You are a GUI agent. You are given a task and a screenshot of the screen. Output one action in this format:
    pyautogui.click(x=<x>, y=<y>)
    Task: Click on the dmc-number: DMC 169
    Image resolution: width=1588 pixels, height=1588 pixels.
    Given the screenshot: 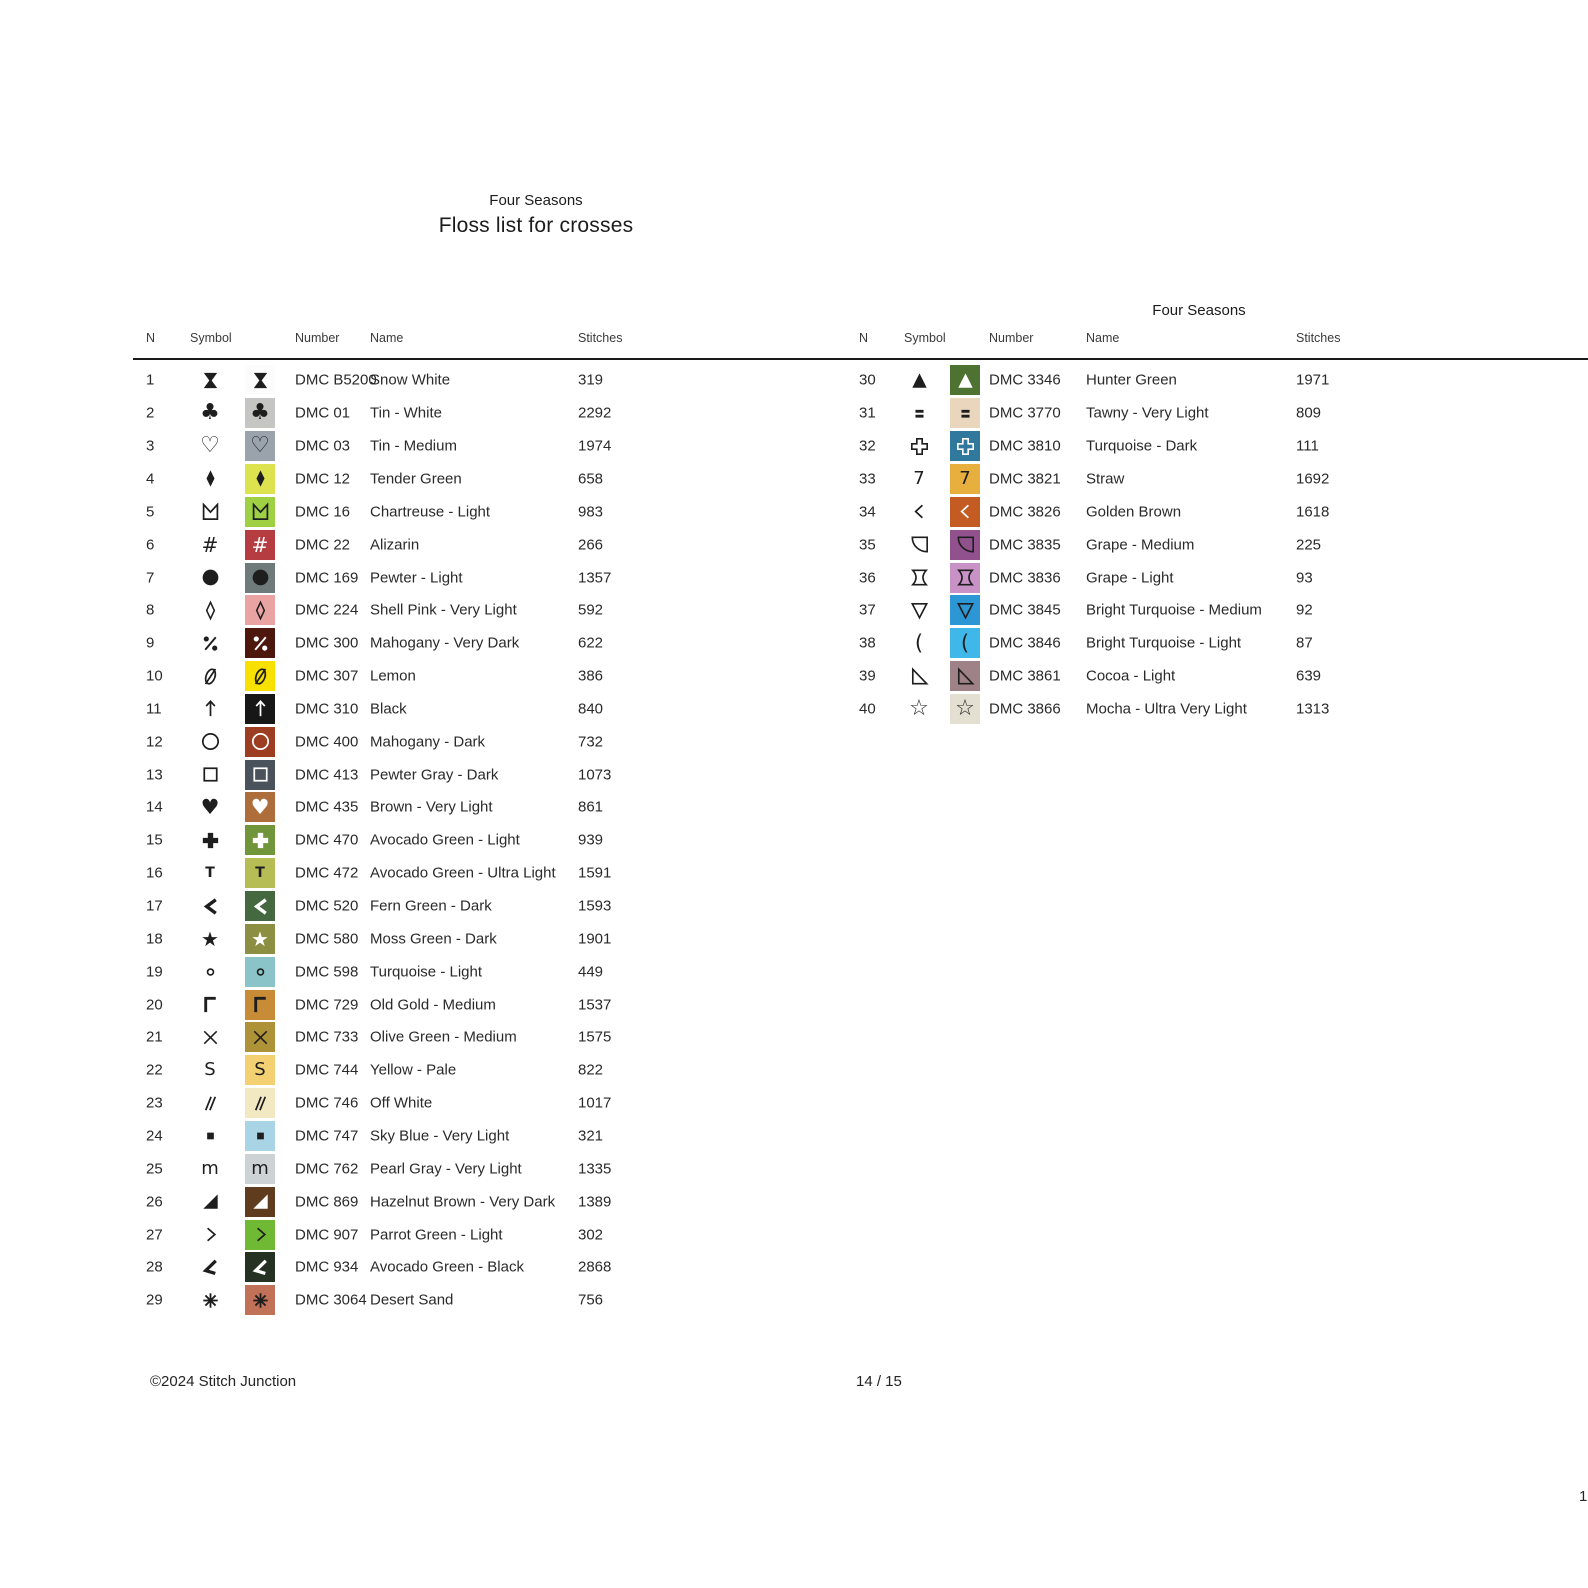 What is the action you would take?
    pyautogui.click(x=327, y=578)
    